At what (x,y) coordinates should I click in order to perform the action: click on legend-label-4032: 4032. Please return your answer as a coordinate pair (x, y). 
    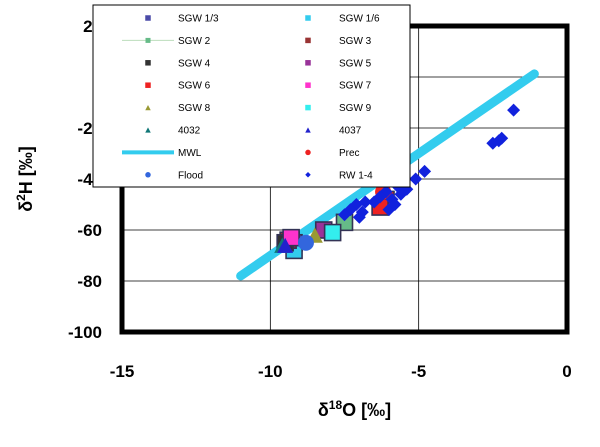
    Looking at the image, I should click on (189, 131).